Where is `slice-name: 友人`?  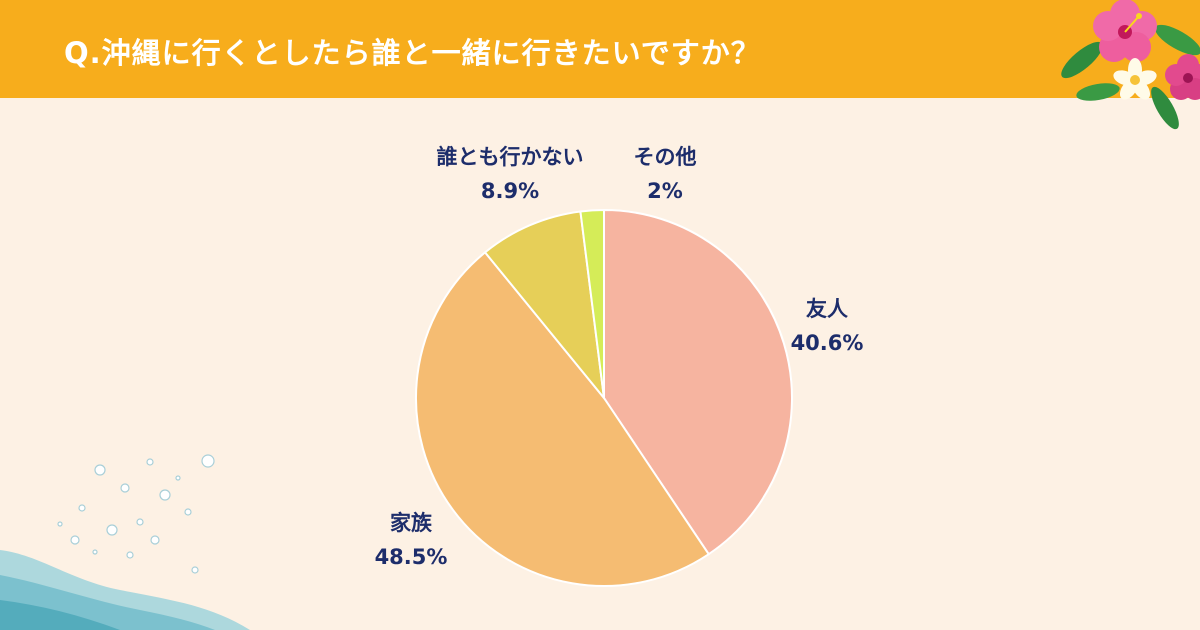
slice-name: 友人 is located at coordinates (827, 309).